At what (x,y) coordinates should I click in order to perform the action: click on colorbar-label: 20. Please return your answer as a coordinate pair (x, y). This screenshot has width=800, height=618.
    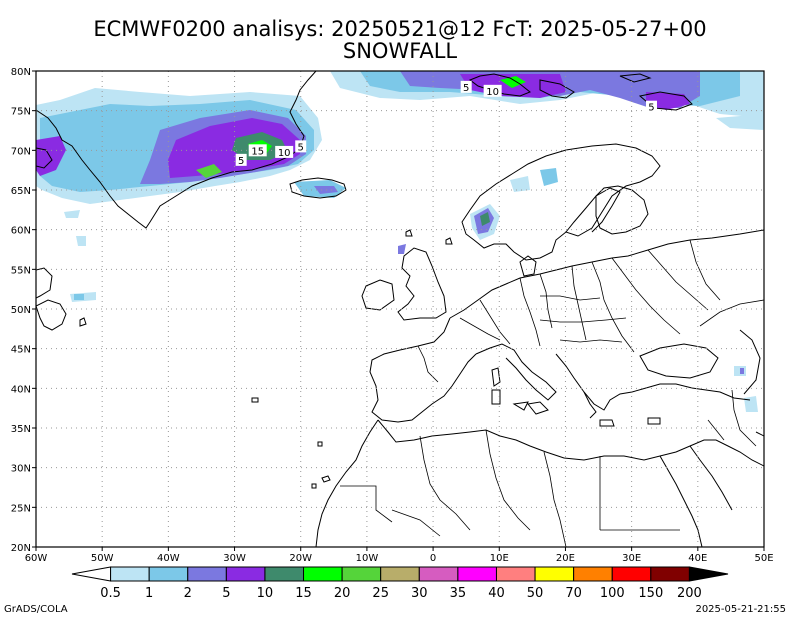
    Looking at the image, I should click on (342, 593).